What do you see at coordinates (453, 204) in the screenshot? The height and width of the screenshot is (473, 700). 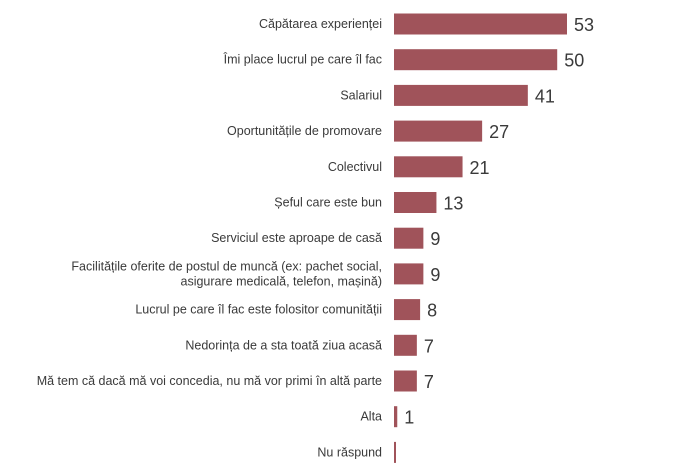 I see `value-label: 13` at bounding box center [453, 204].